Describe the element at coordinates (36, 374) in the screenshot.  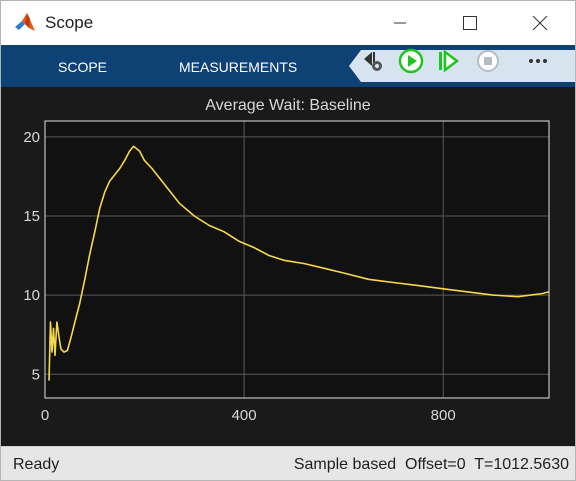
I see `y-tick-label: 5` at that location.